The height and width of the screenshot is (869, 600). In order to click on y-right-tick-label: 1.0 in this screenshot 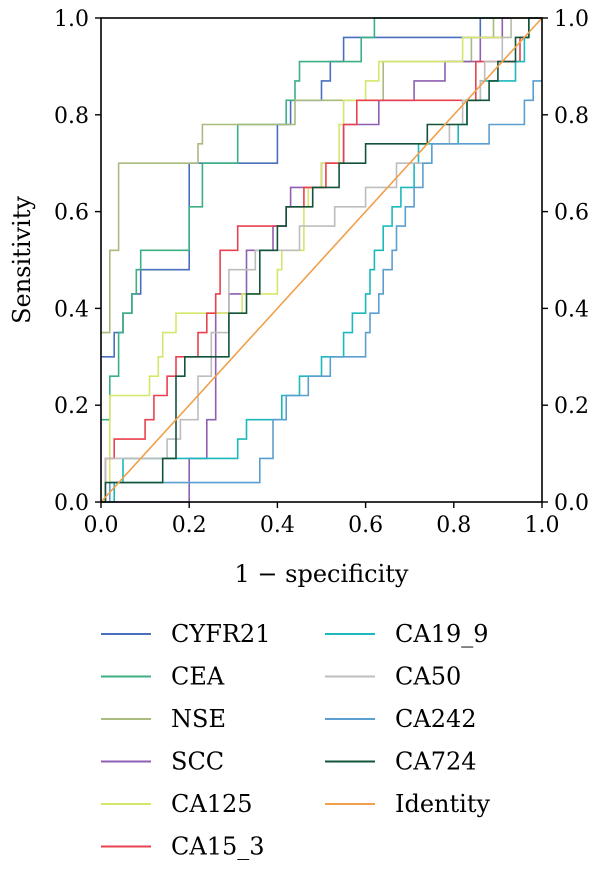, I will do `click(571, 19)`.